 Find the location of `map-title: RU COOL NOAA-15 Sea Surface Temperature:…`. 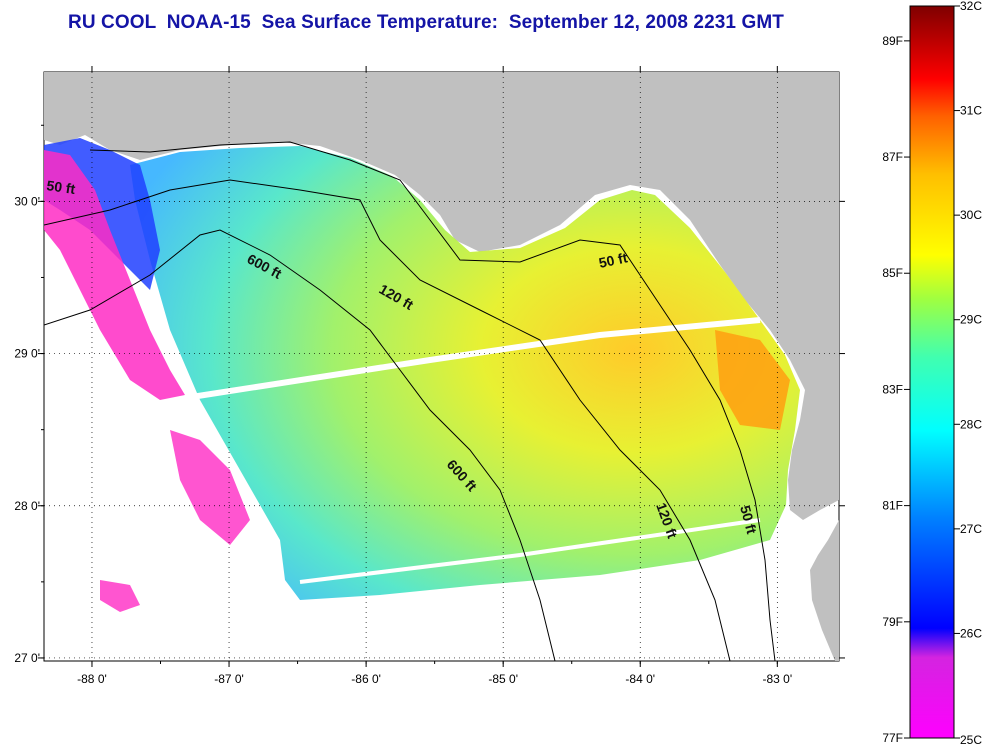

map-title: RU COOL NOAA-15 Sea Surface Temperature:… is located at coordinates (426, 22).